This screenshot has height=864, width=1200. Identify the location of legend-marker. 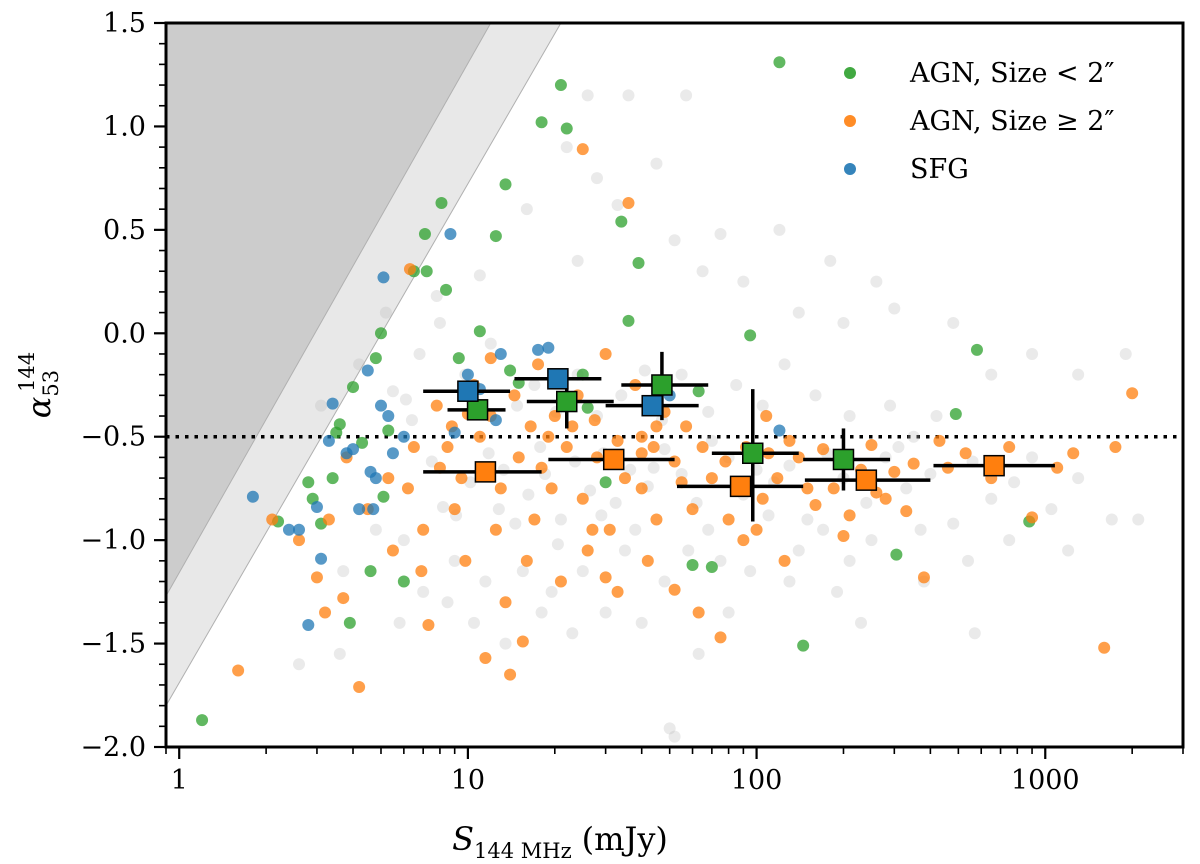
(850, 73).